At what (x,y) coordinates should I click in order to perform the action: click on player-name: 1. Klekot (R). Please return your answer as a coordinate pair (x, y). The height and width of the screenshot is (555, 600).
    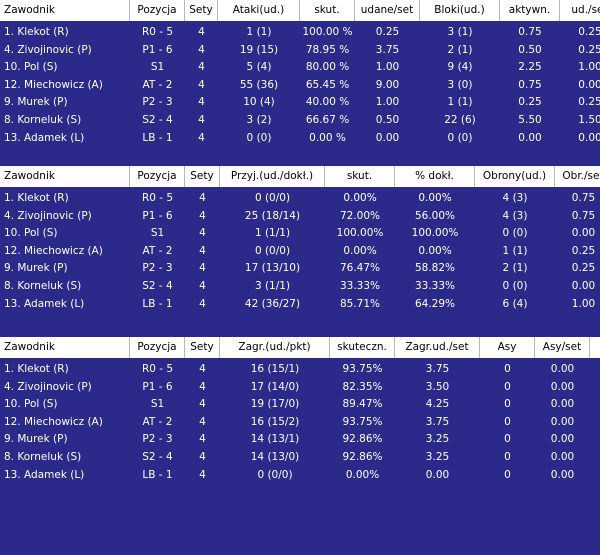
    Looking at the image, I should click on (36, 369).